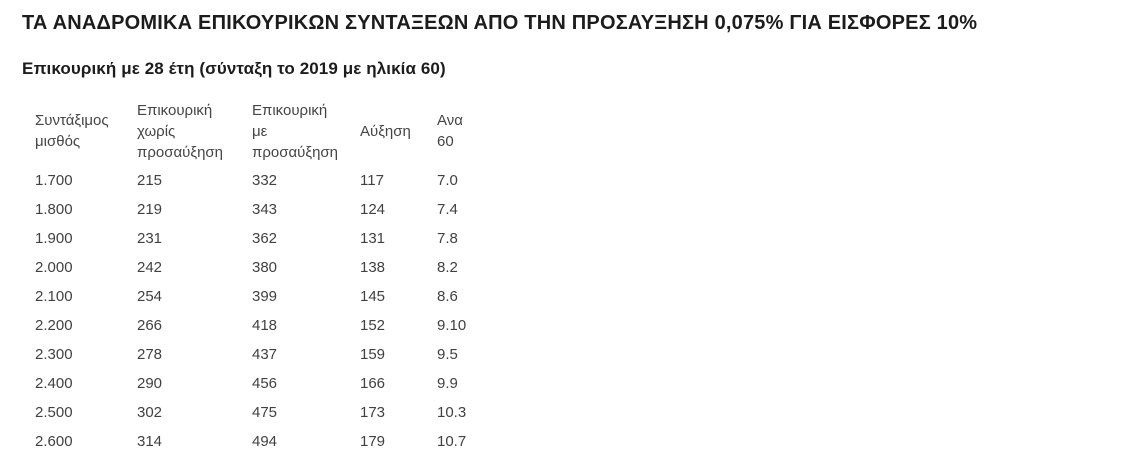 This screenshot has height=459, width=1135. Describe the element at coordinates (447, 209) in the screenshot. I see `table-cell: 7.4` at that location.